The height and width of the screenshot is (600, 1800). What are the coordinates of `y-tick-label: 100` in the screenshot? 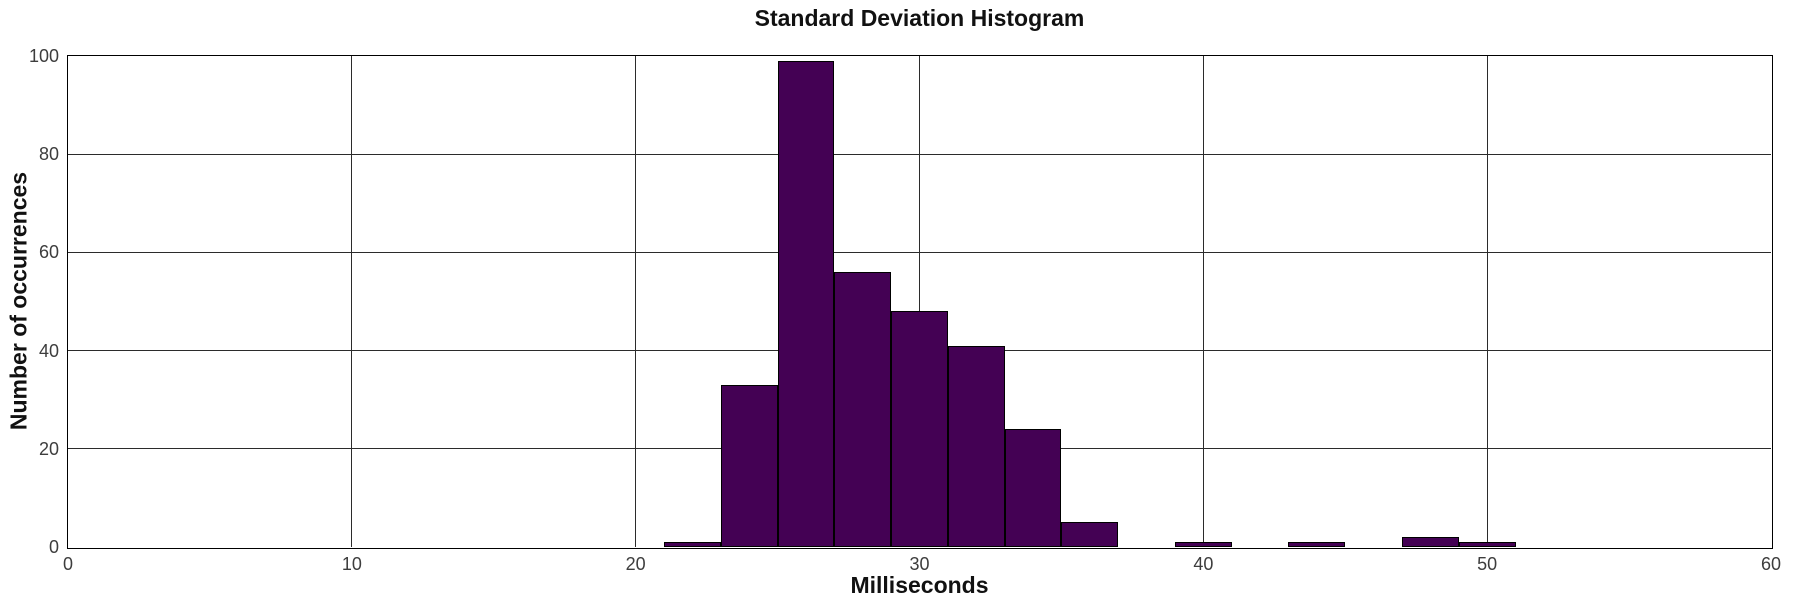 It's located at (43, 56).